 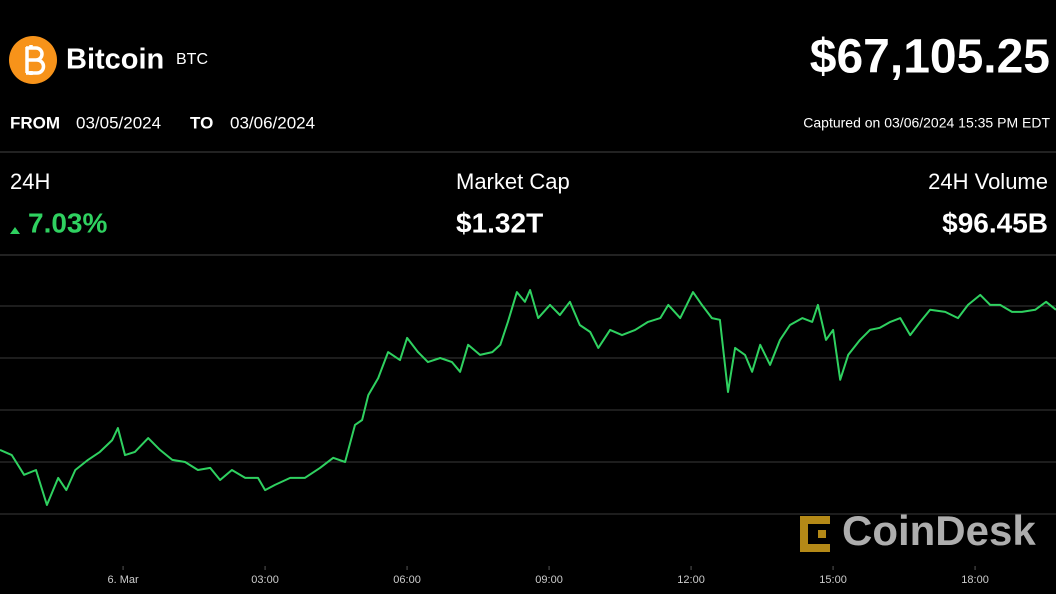 I want to click on x-tick-label: 06:00, so click(x=407, y=580).